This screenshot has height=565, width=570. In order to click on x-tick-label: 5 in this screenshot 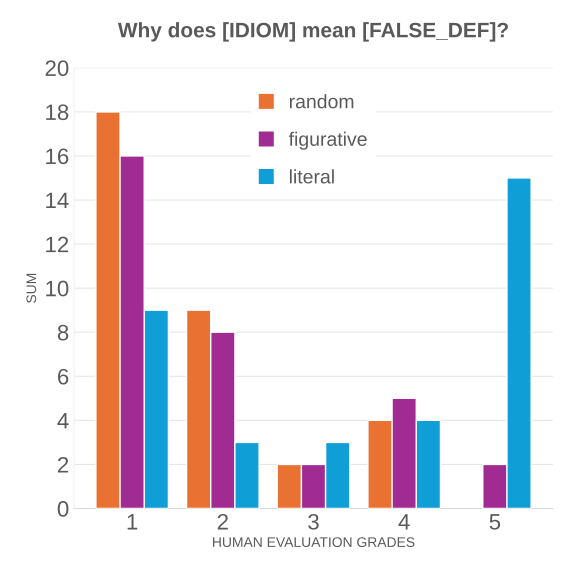, I will do `click(495, 522)`.